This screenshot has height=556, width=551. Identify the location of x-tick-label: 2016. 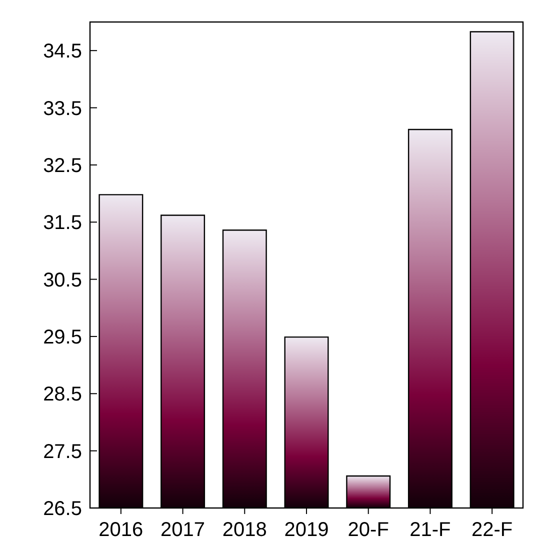
(121, 530).